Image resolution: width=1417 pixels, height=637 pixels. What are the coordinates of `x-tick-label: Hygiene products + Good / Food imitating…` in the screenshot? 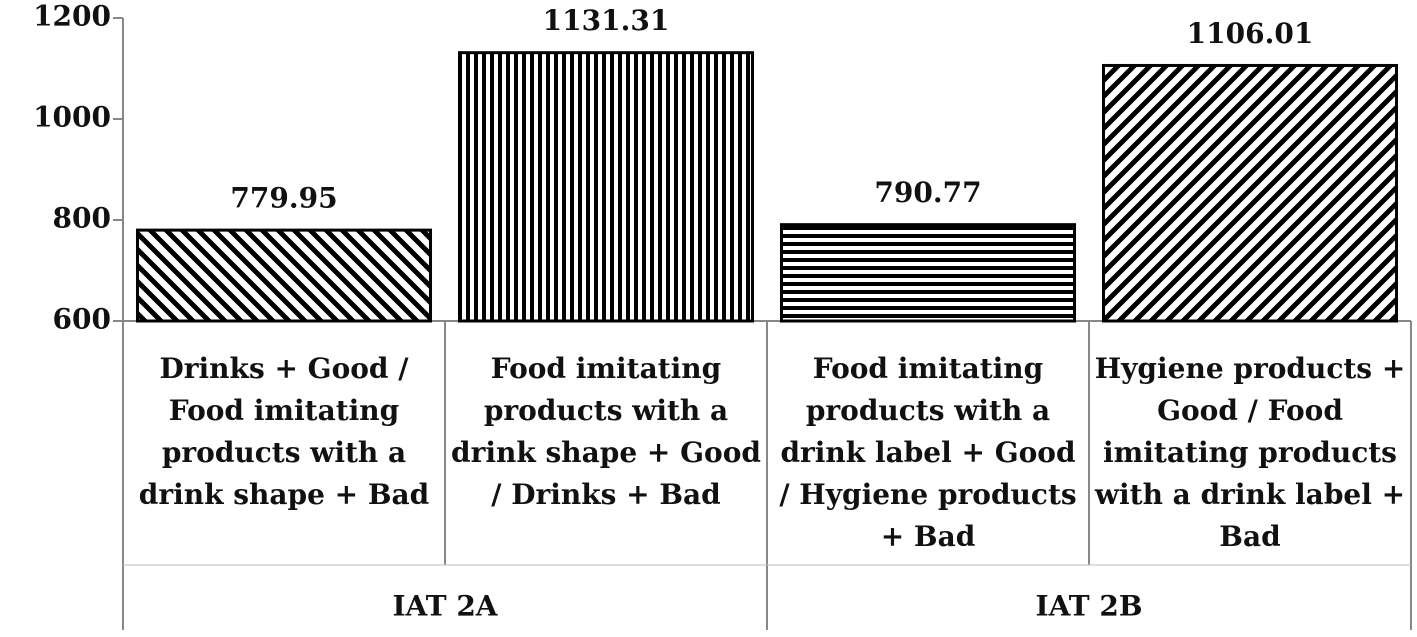 It's located at (1250, 452).